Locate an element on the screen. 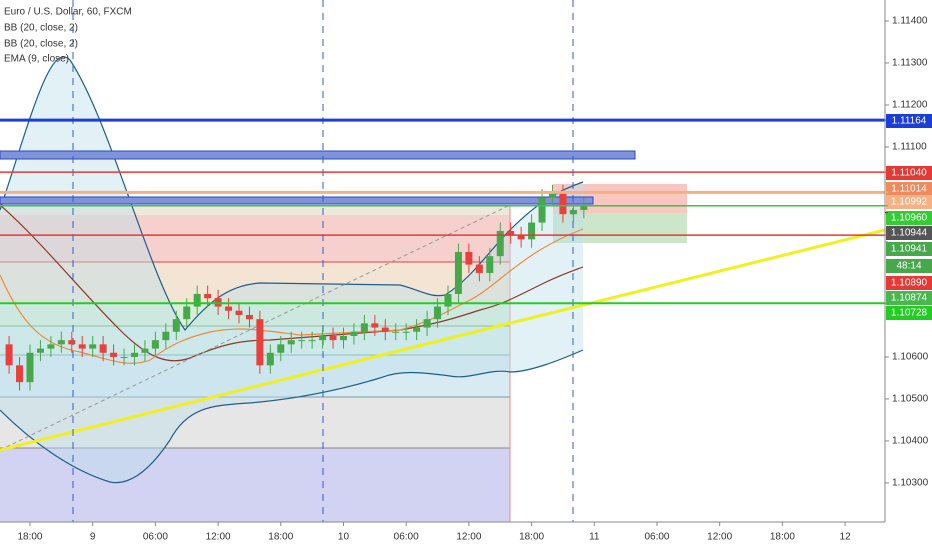  x-tick-label: 9 is located at coordinates (93, 537).